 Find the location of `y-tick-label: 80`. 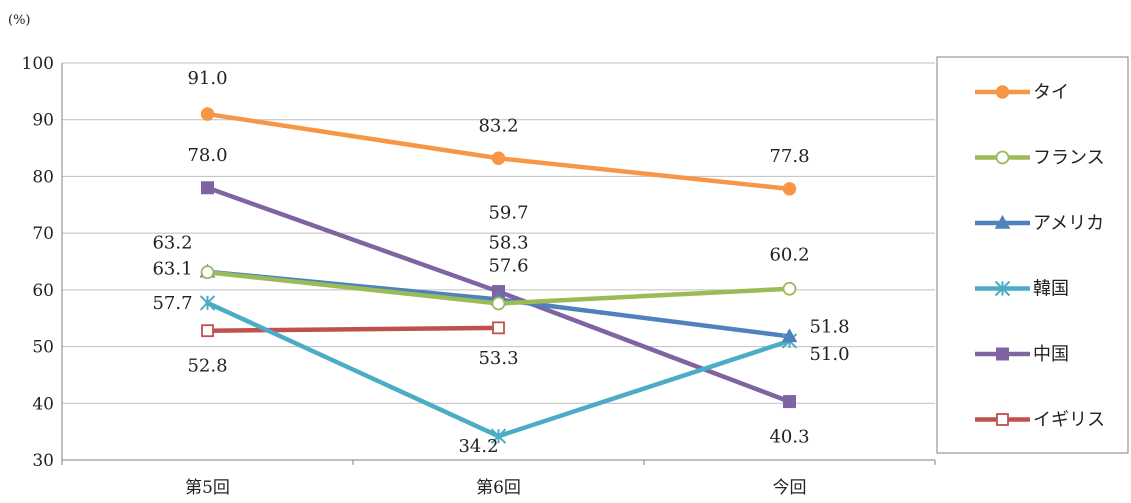

y-tick-label: 80 is located at coordinates (43, 177).